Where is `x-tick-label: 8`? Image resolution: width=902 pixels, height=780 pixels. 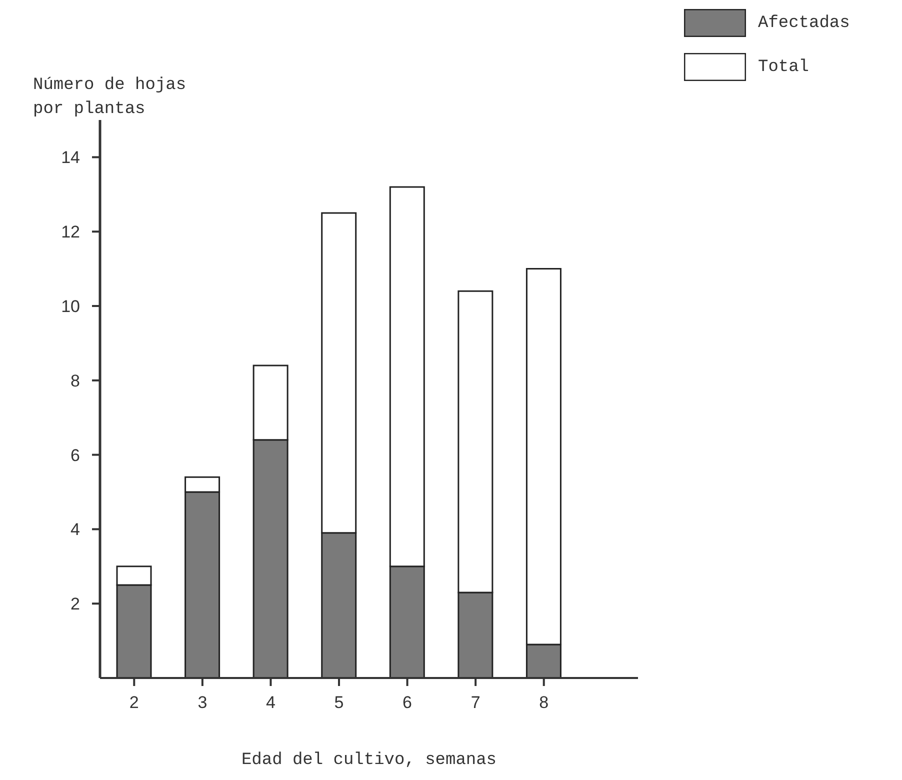
x-tick-label: 8 is located at coordinates (544, 702).